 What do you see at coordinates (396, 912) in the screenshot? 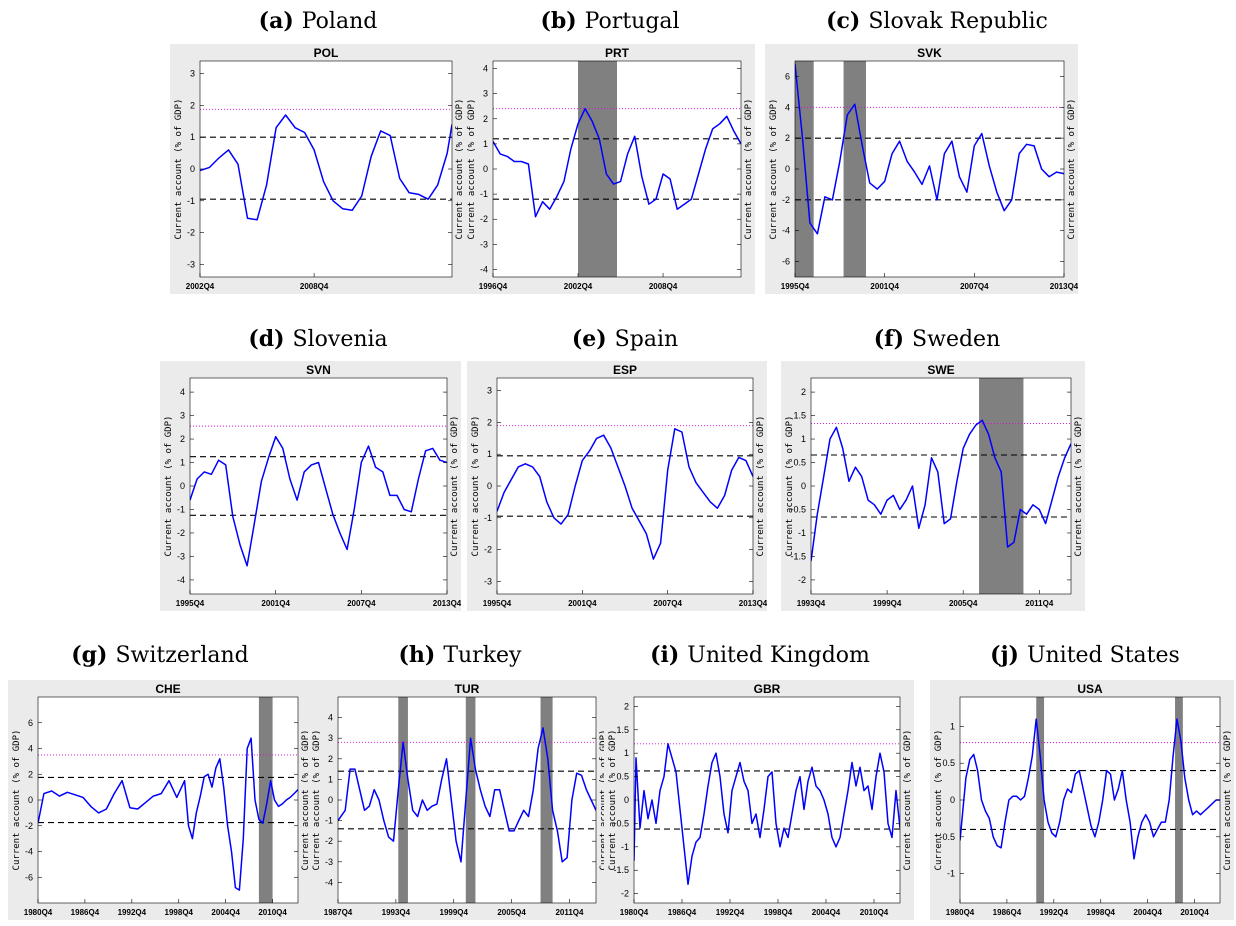
I see `x-tick-label: 1993Q4` at bounding box center [396, 912].